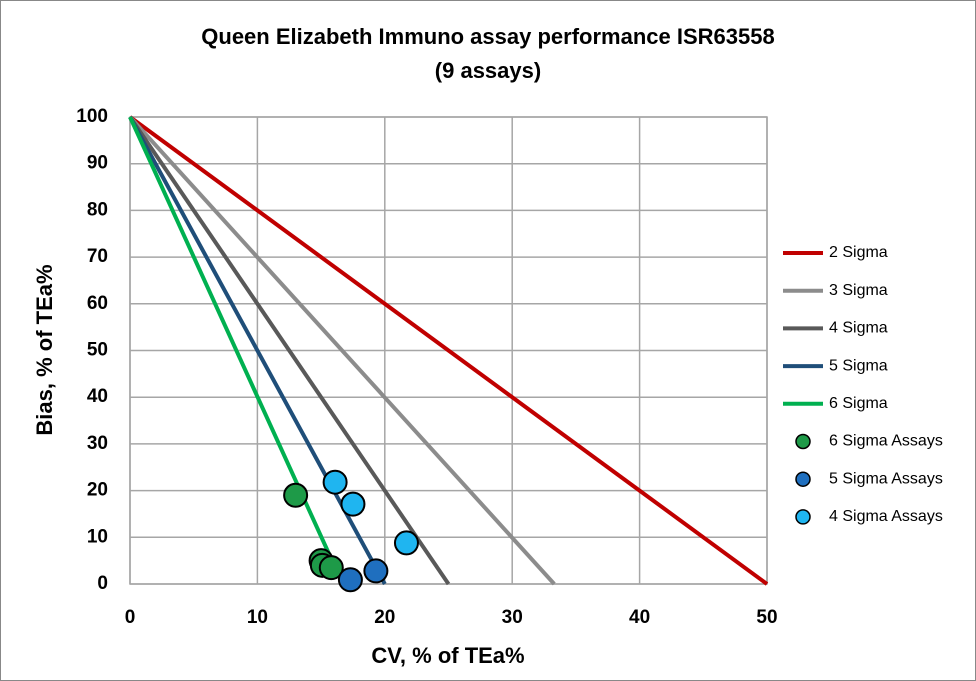 The image size is (976, 681). What do you see at coordinates (858, 252) in the screenshot?
I see `legend-label: 2 Sigma` at bounding box center [858, 252].